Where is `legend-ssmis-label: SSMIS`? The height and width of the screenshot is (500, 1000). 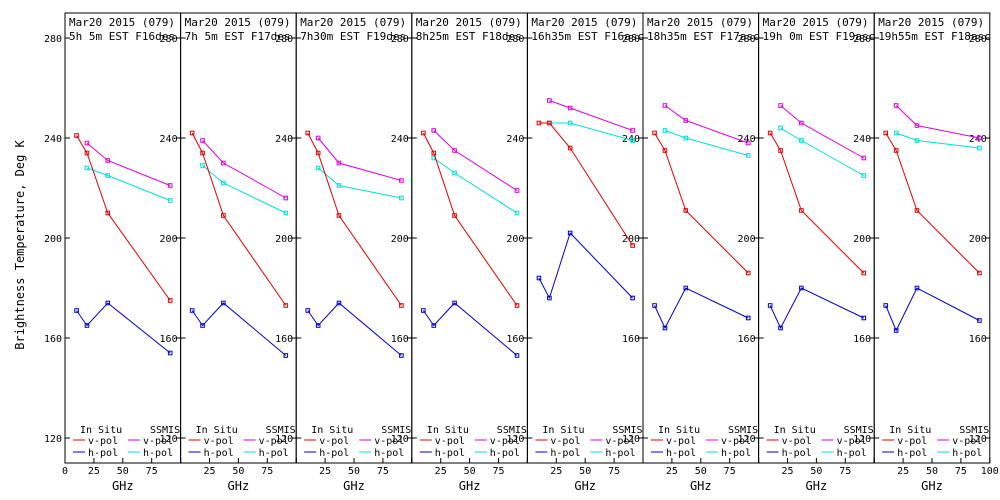
legend-ssmis-label: SSMIS is located at coordinates (974, 430).